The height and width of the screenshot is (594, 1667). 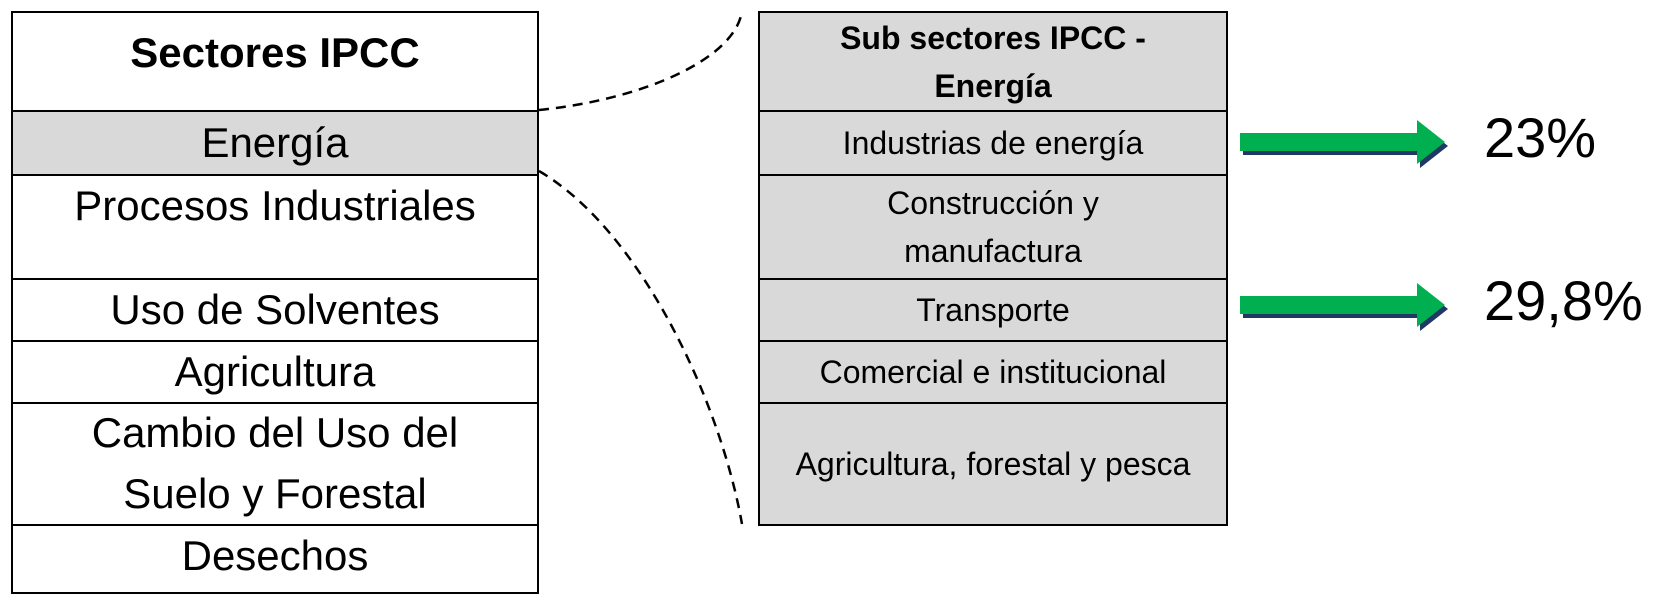 I want to click on right-row: Agricultura, forestal y pesca, so click(x=993, y=464).